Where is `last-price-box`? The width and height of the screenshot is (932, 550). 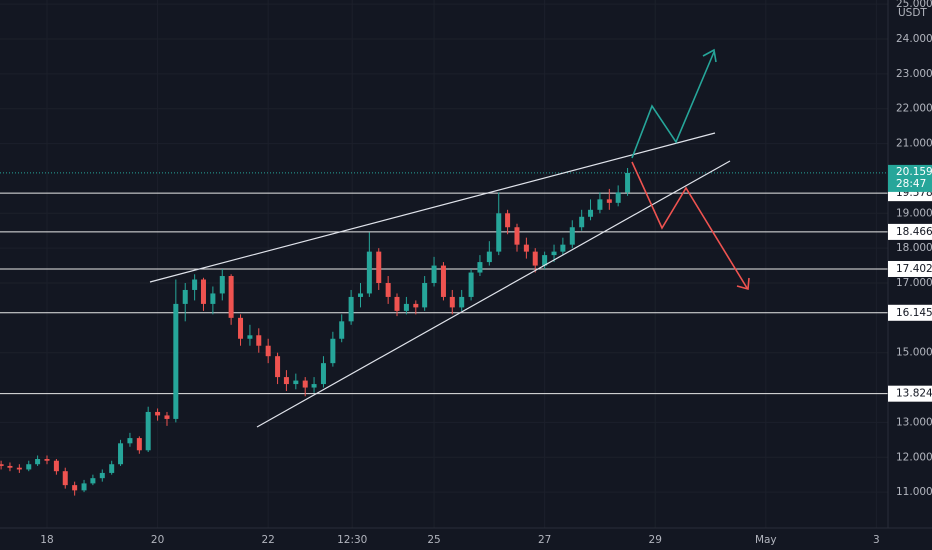
last-price-box is located at coordinates (910, 178).